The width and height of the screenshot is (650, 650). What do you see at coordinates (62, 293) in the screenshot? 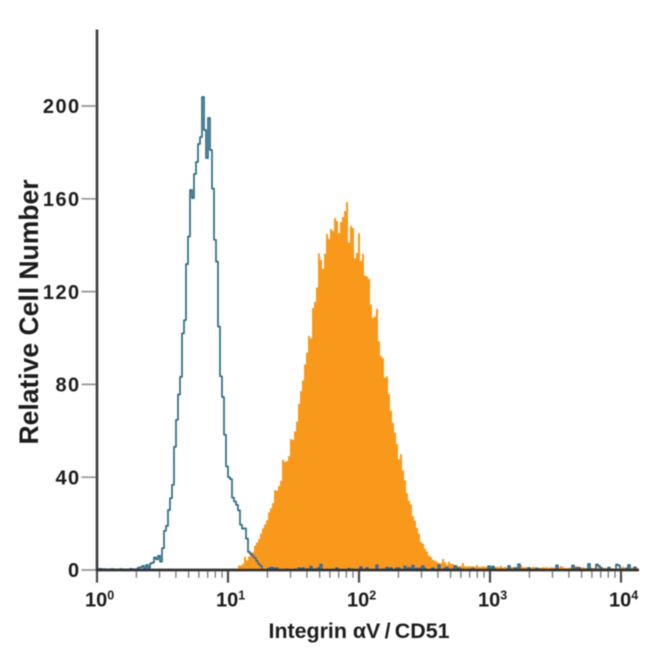
I see `svg-text: 120` at bounding box center [62, 293].